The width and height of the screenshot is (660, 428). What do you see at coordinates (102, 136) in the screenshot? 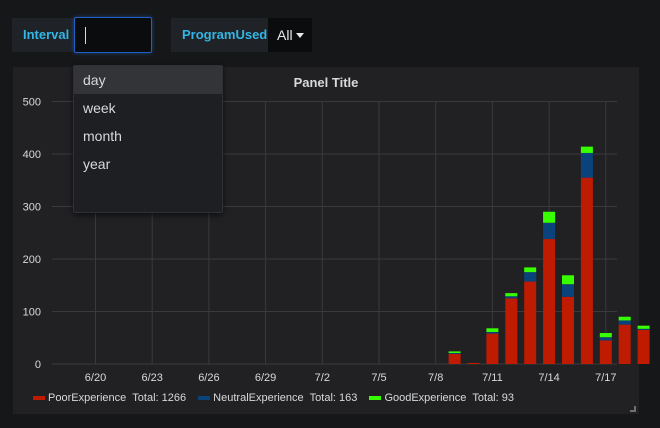
I see `interval-option-month: month` at bounding box center [102, 136].